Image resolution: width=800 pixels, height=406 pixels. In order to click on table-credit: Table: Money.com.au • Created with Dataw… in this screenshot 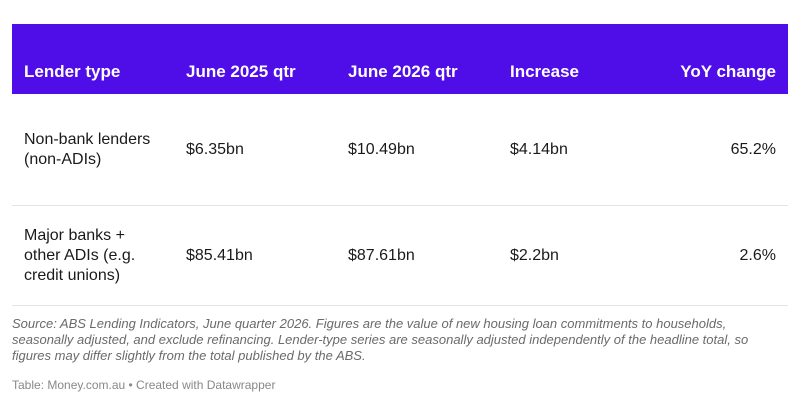, I will do `click(144, 385)`.